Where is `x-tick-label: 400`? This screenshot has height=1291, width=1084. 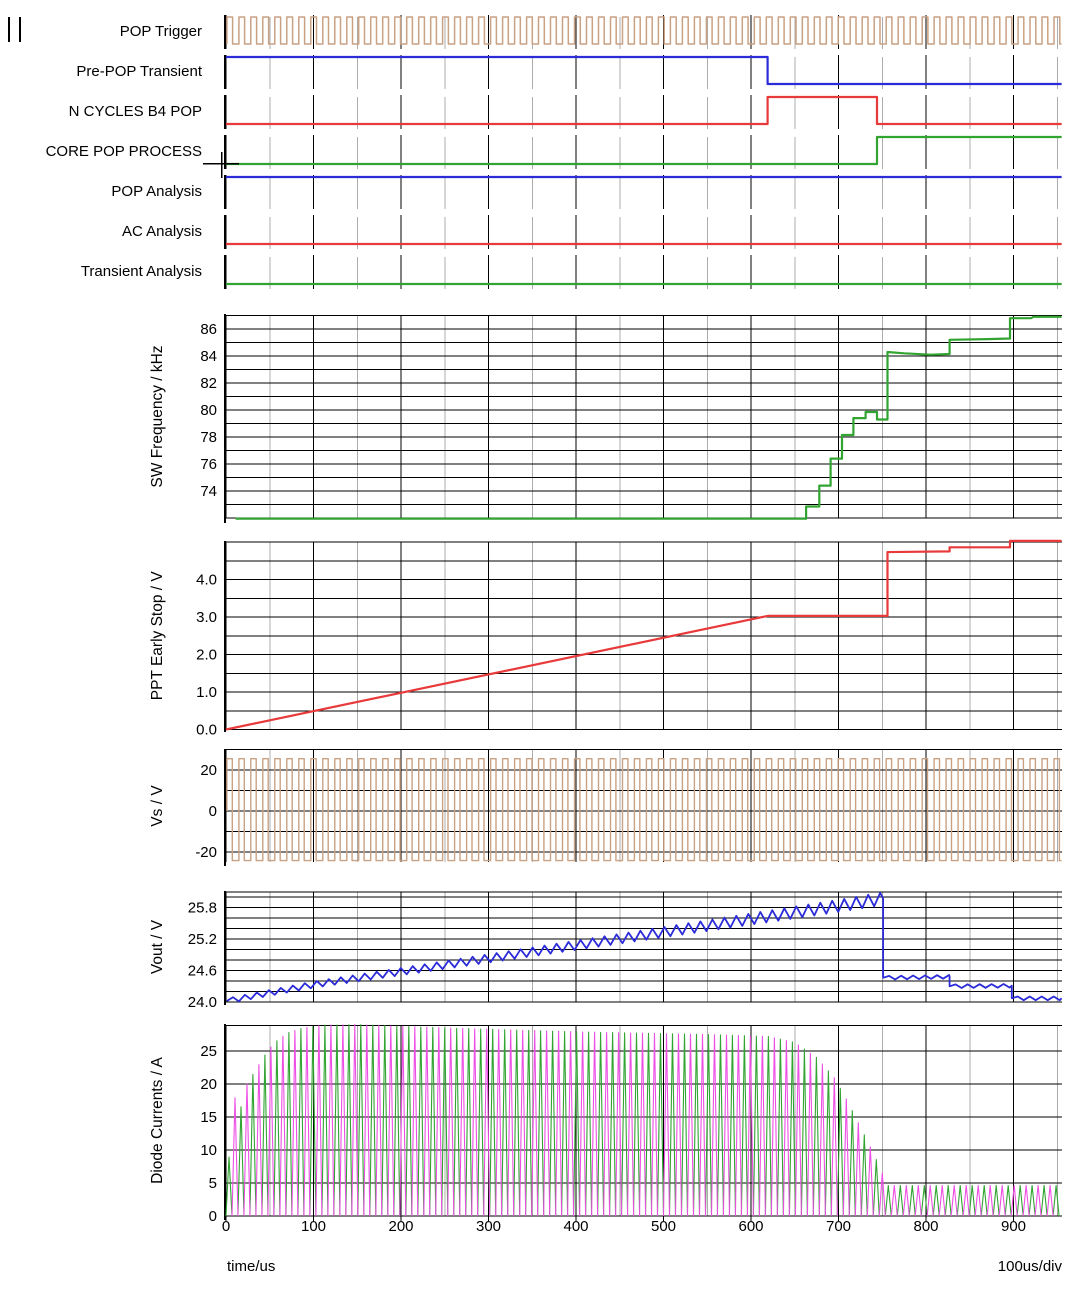
x-tick-label: 400 is located at coordinates (575, 1226).